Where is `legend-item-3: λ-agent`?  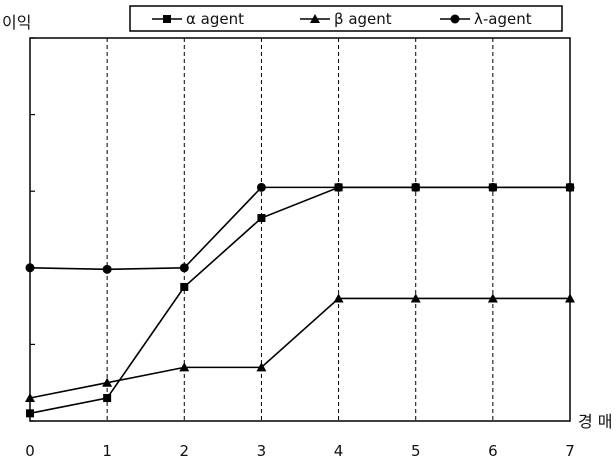
legend-item-3: λ-agent is located at coordinates (486, 19).